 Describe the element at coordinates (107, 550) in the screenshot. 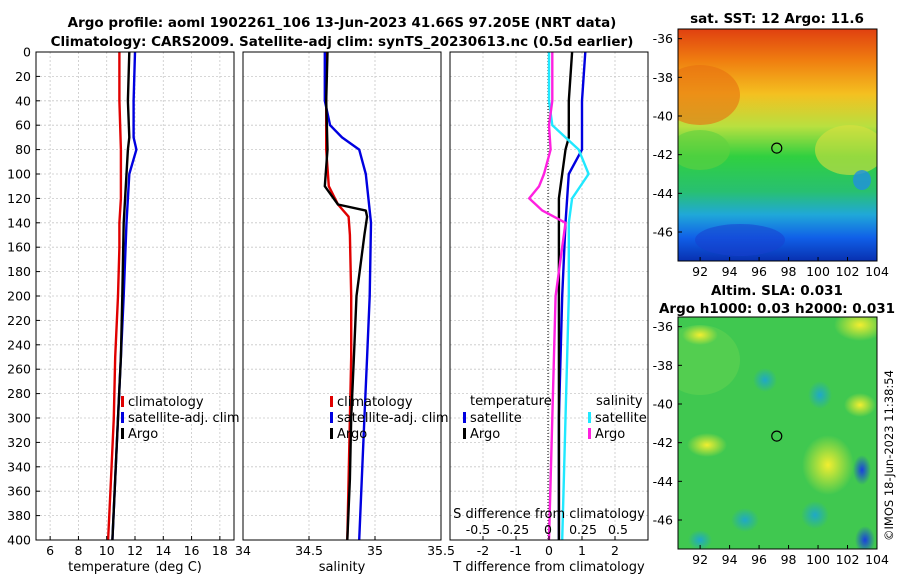

I see `xtick-label: 10` at that location.